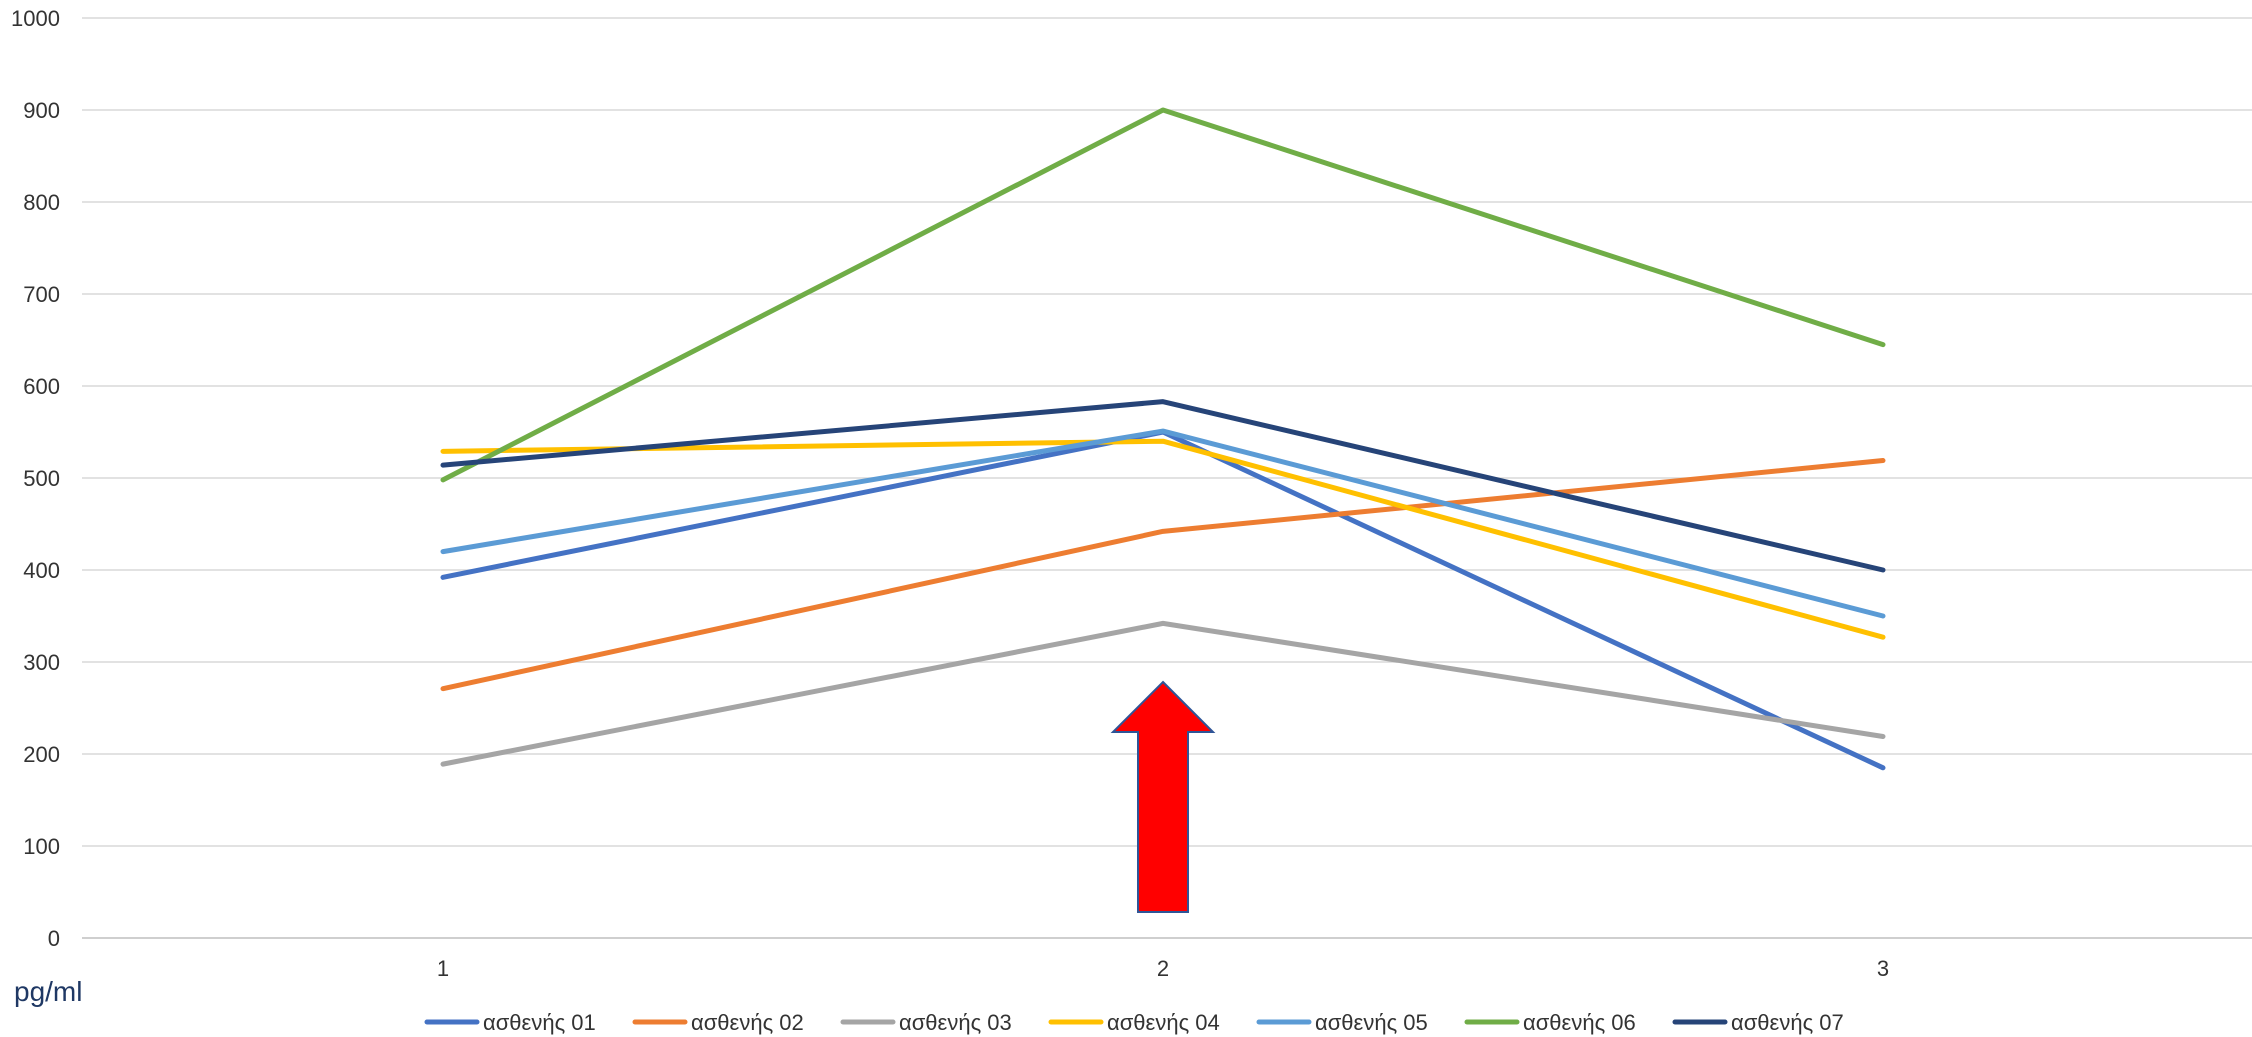  Describe the element at coordinates (41, 570) in the screenshot. I see `y-tick-label: 400` at that location.